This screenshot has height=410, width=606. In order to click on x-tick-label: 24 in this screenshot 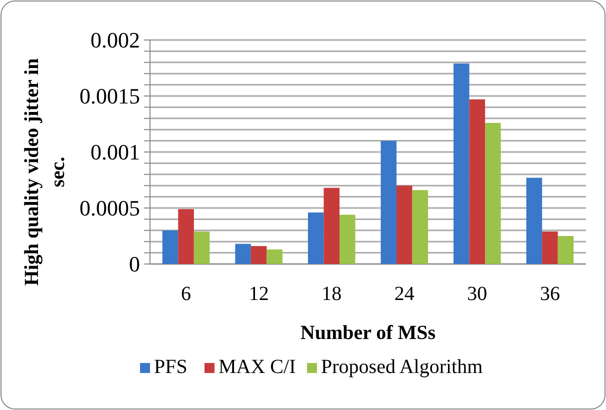, I will do `click(404, 294)`.